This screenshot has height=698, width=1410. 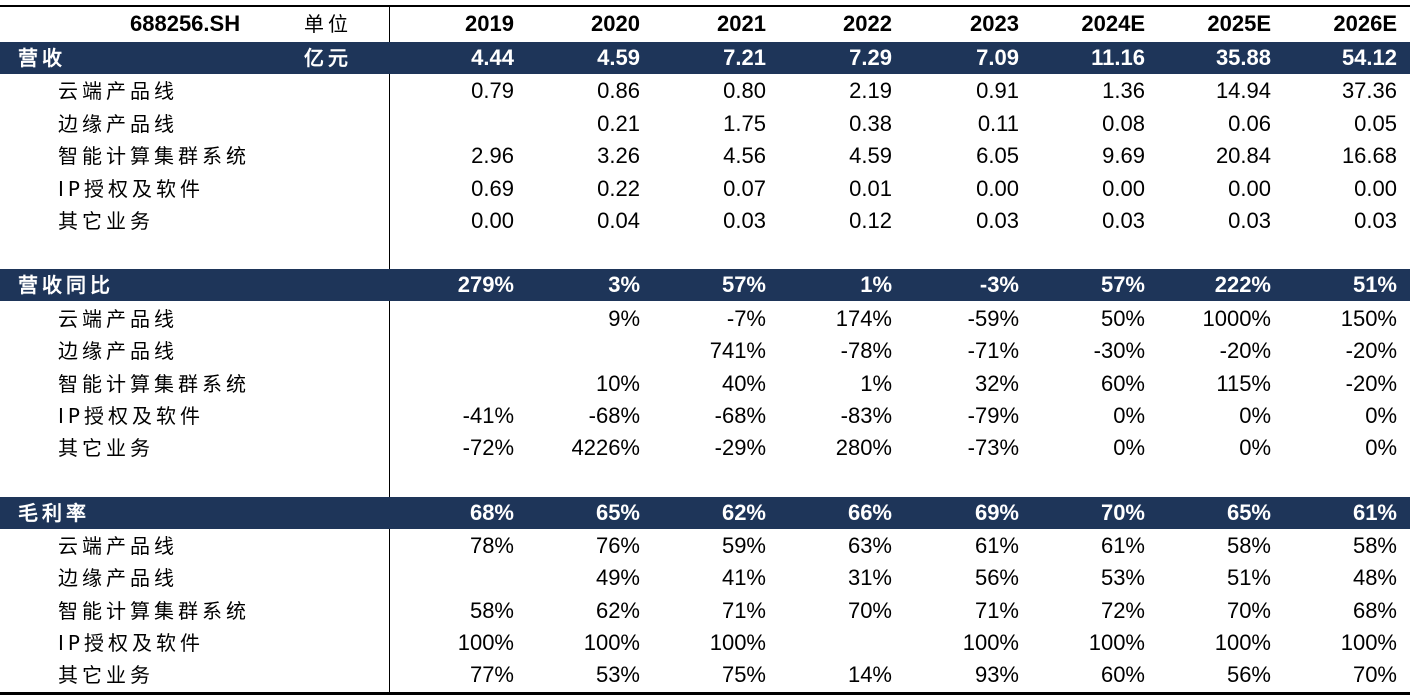 What do you see at coordinates (491, 674) in the screenshot?
I see `cell-value: 77%` at bounding box center [491, 674].